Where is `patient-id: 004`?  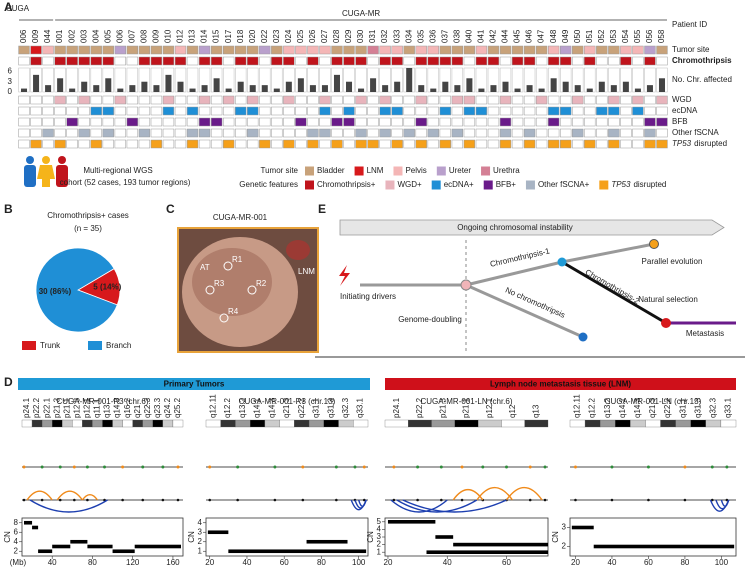
patient-id: 004 is located at coordinates (95, 36).